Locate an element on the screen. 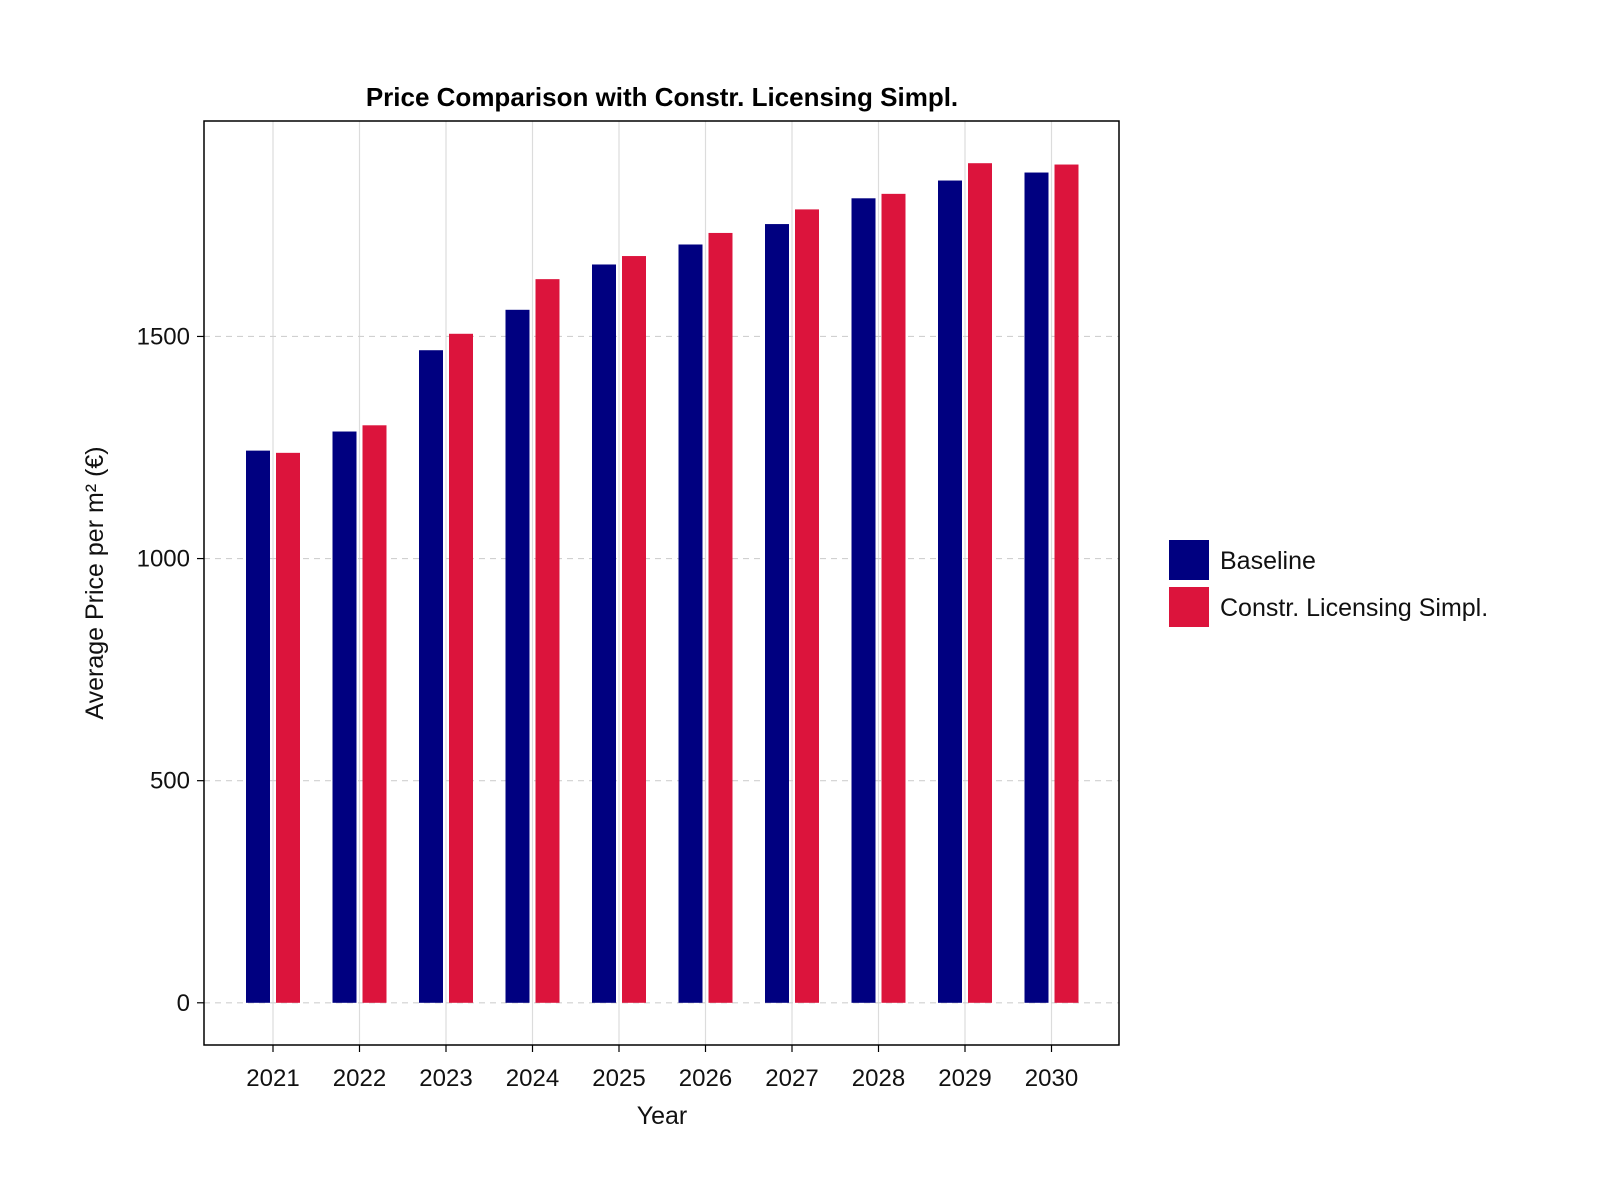 This screenshot has height=1200, width=1600. x-tick-label: 2026 is located at coordinates (705, 1078).